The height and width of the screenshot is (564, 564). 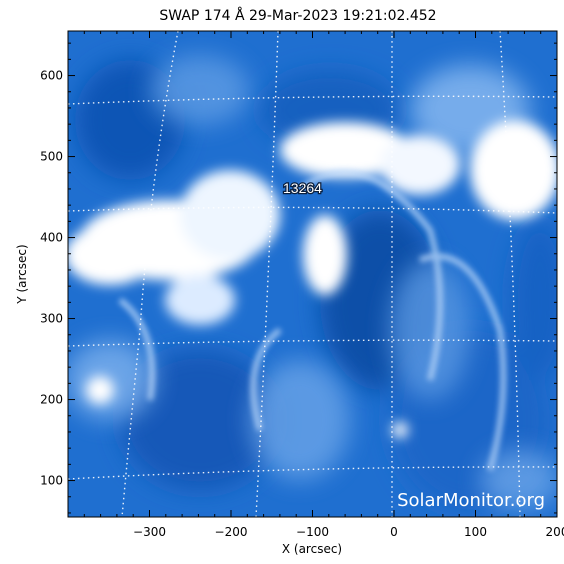 What do you see at coordinates (475, 532) in the screenshot?
I see `x-tick-label: 100` at bounding box center [475, 532].